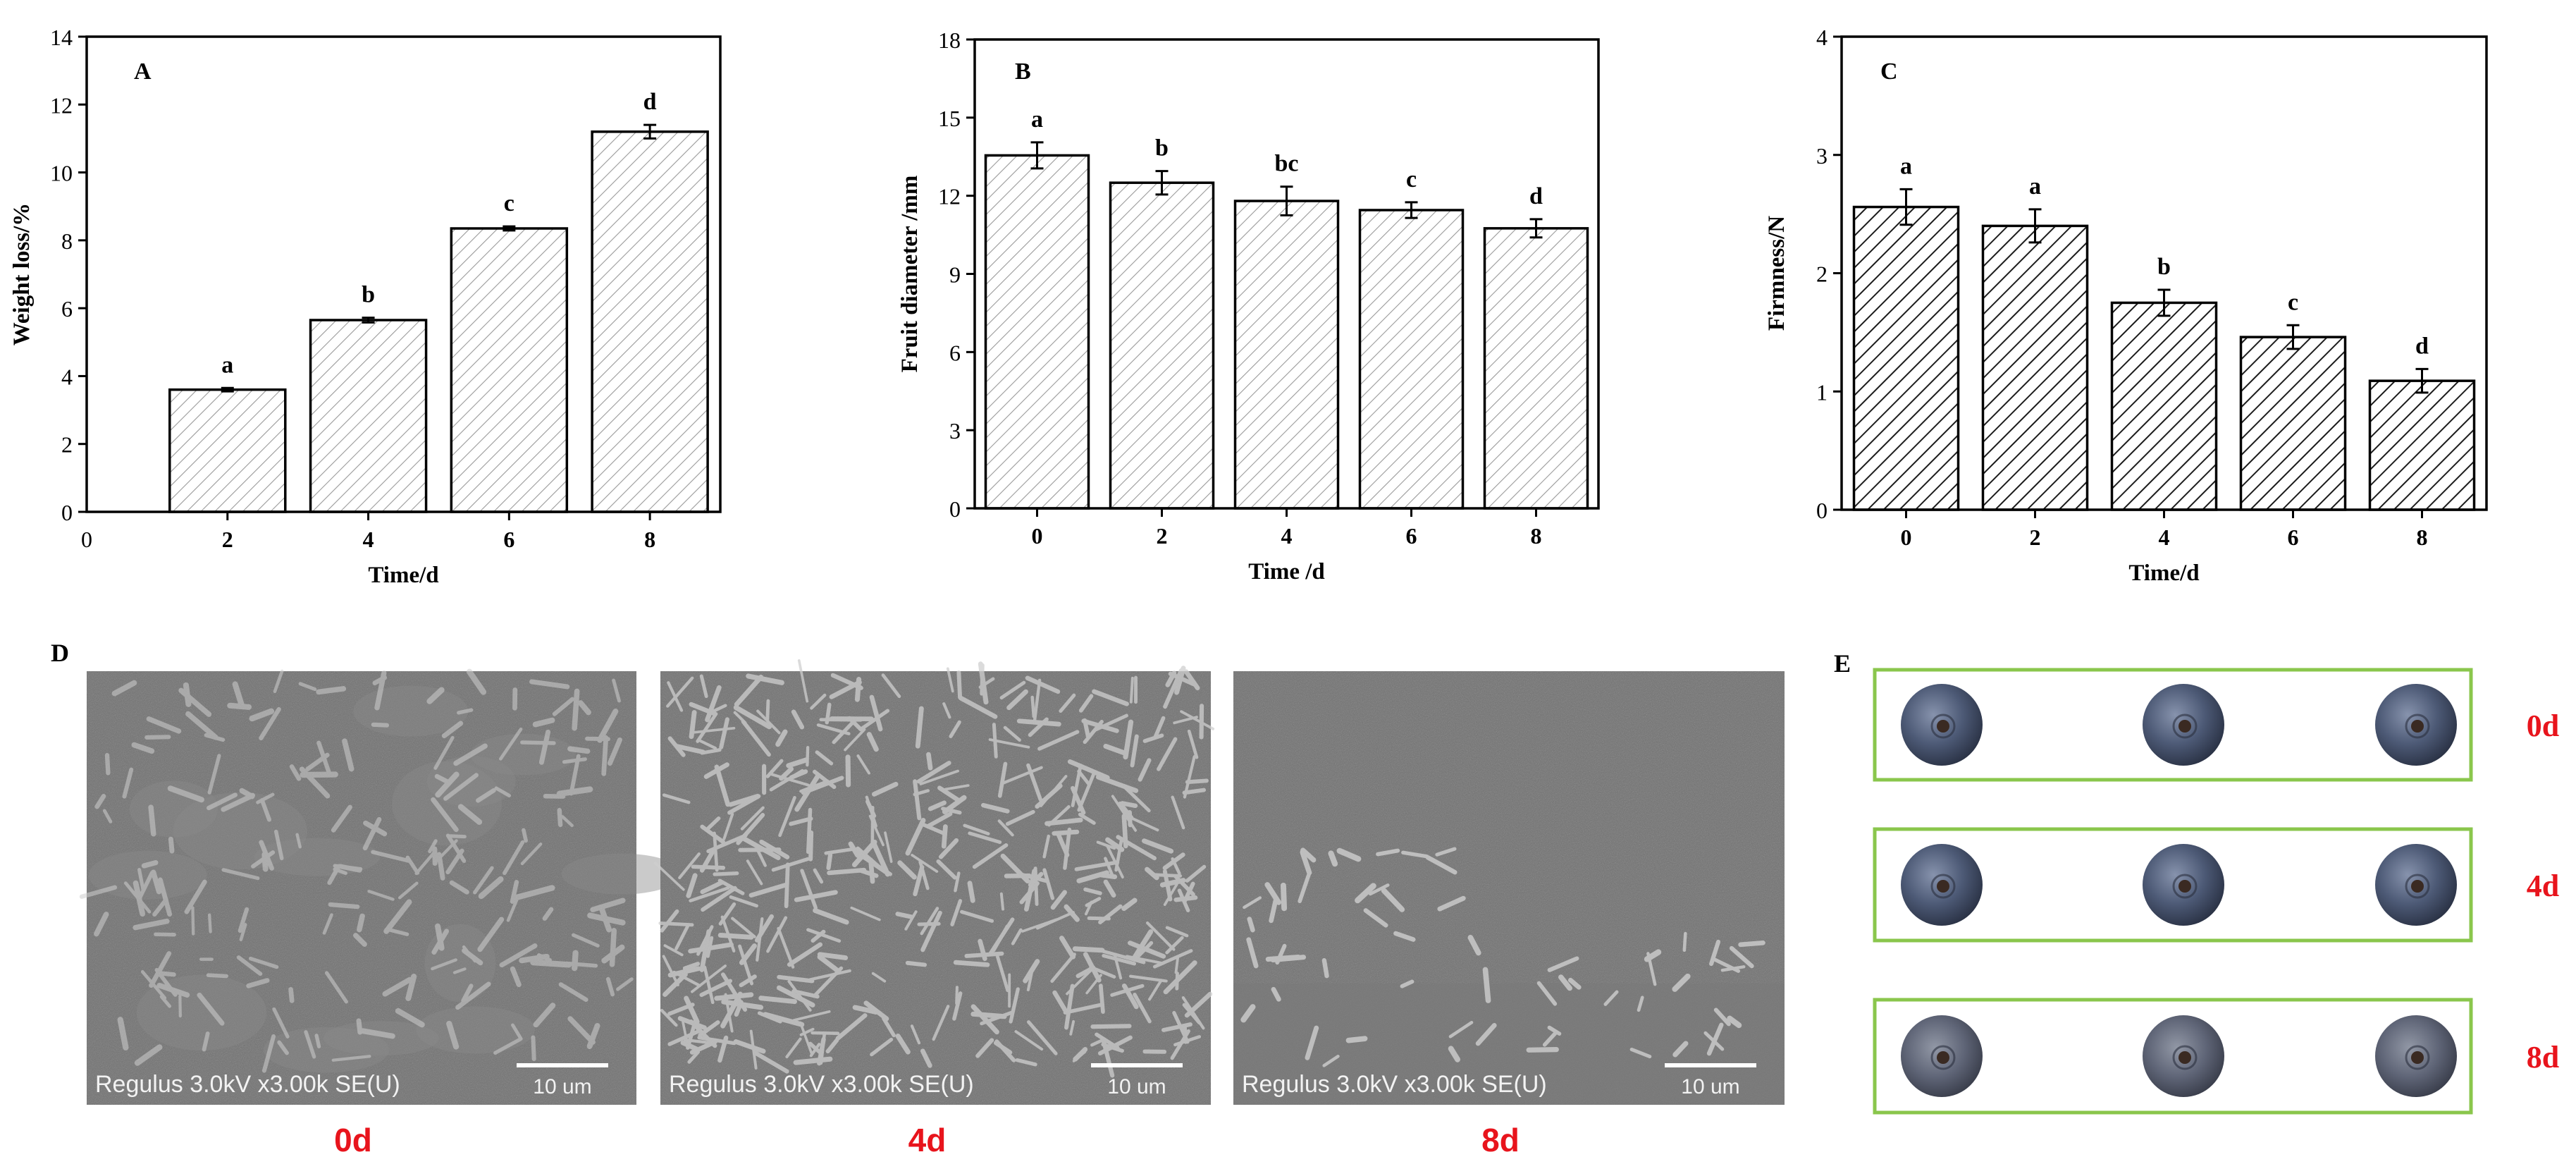 The image size is (2576, 1176). What do you see at coordinates (67, 308) in the screenshot?
I see `y-tick-label: 6` at bounding box center [67, 308].